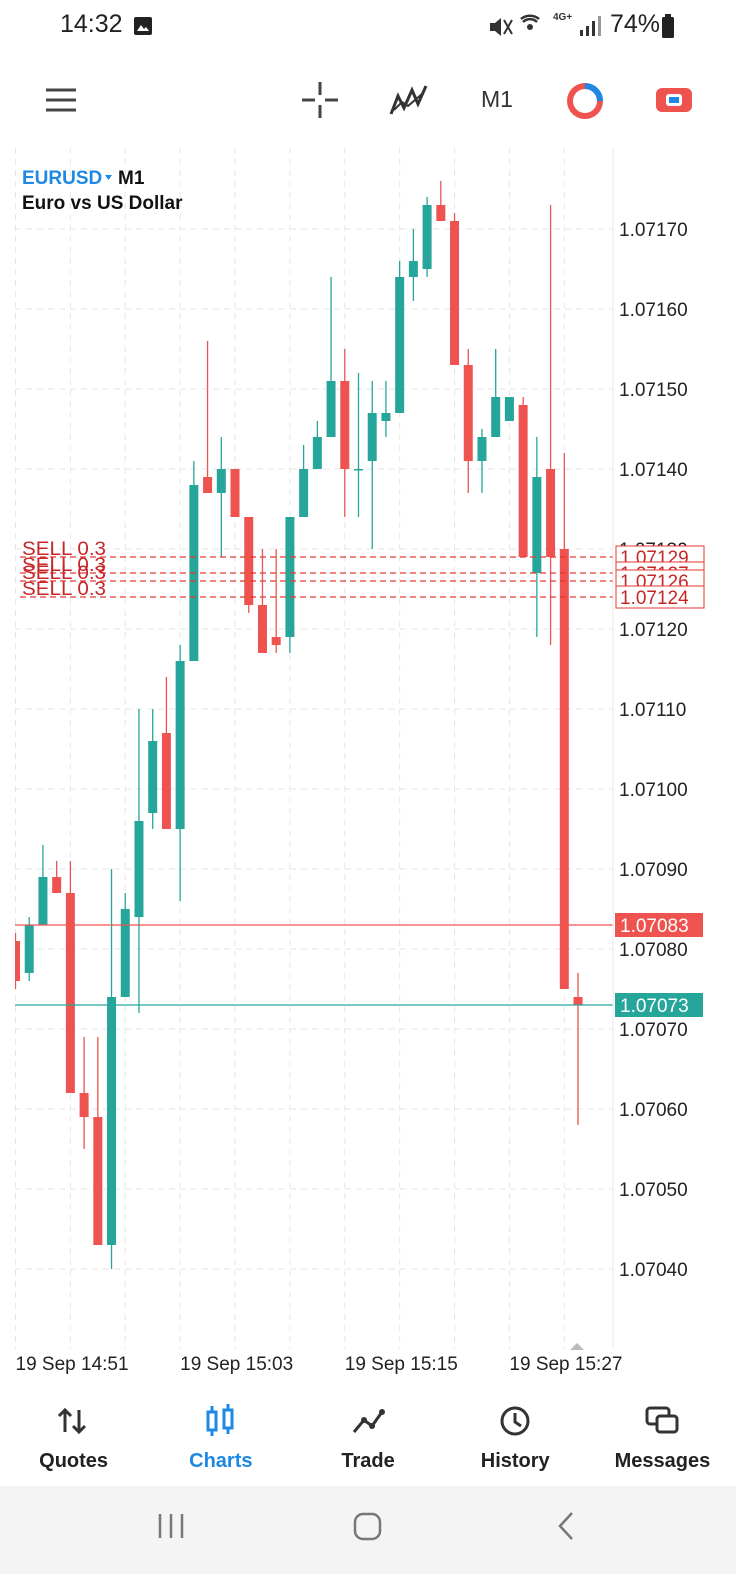 This screenshot has height=1579, width=736. I want to click on y-tick-label: 1.07100, so click(653, 790).